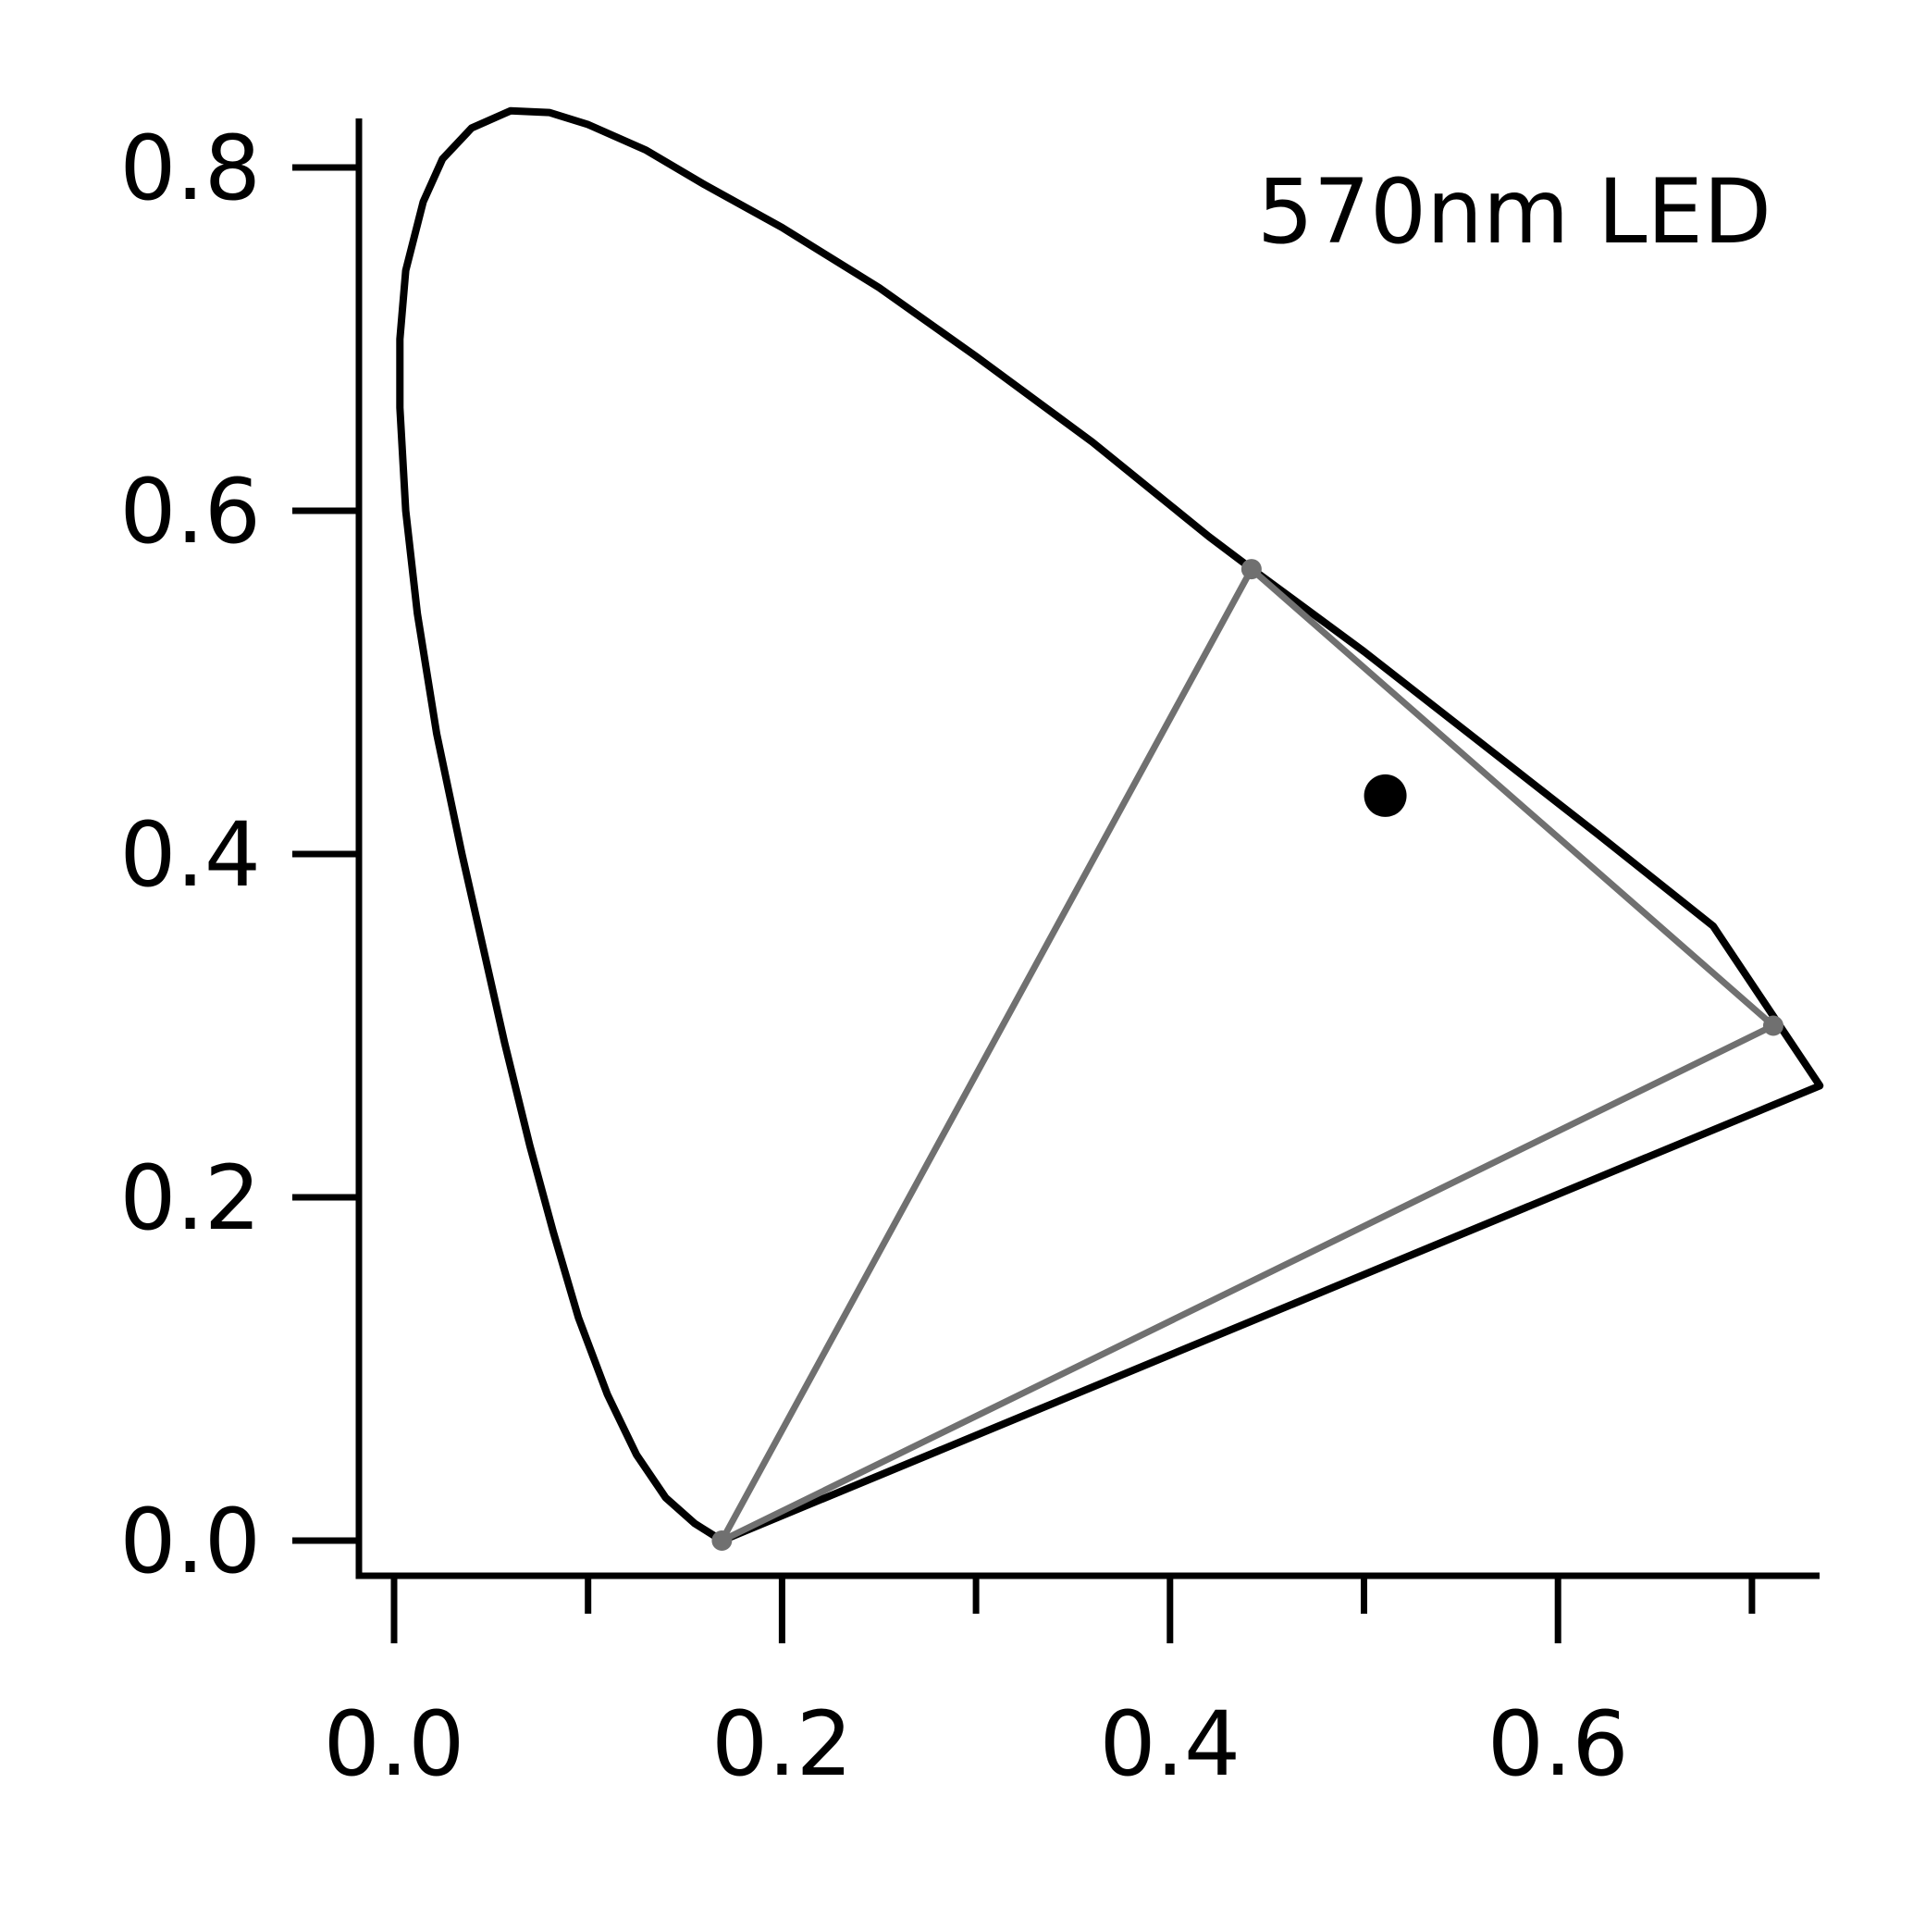  Describe the element at coordinates (190, 169) in the screenshot. I see `y-tick-label: 0.8` at that location.